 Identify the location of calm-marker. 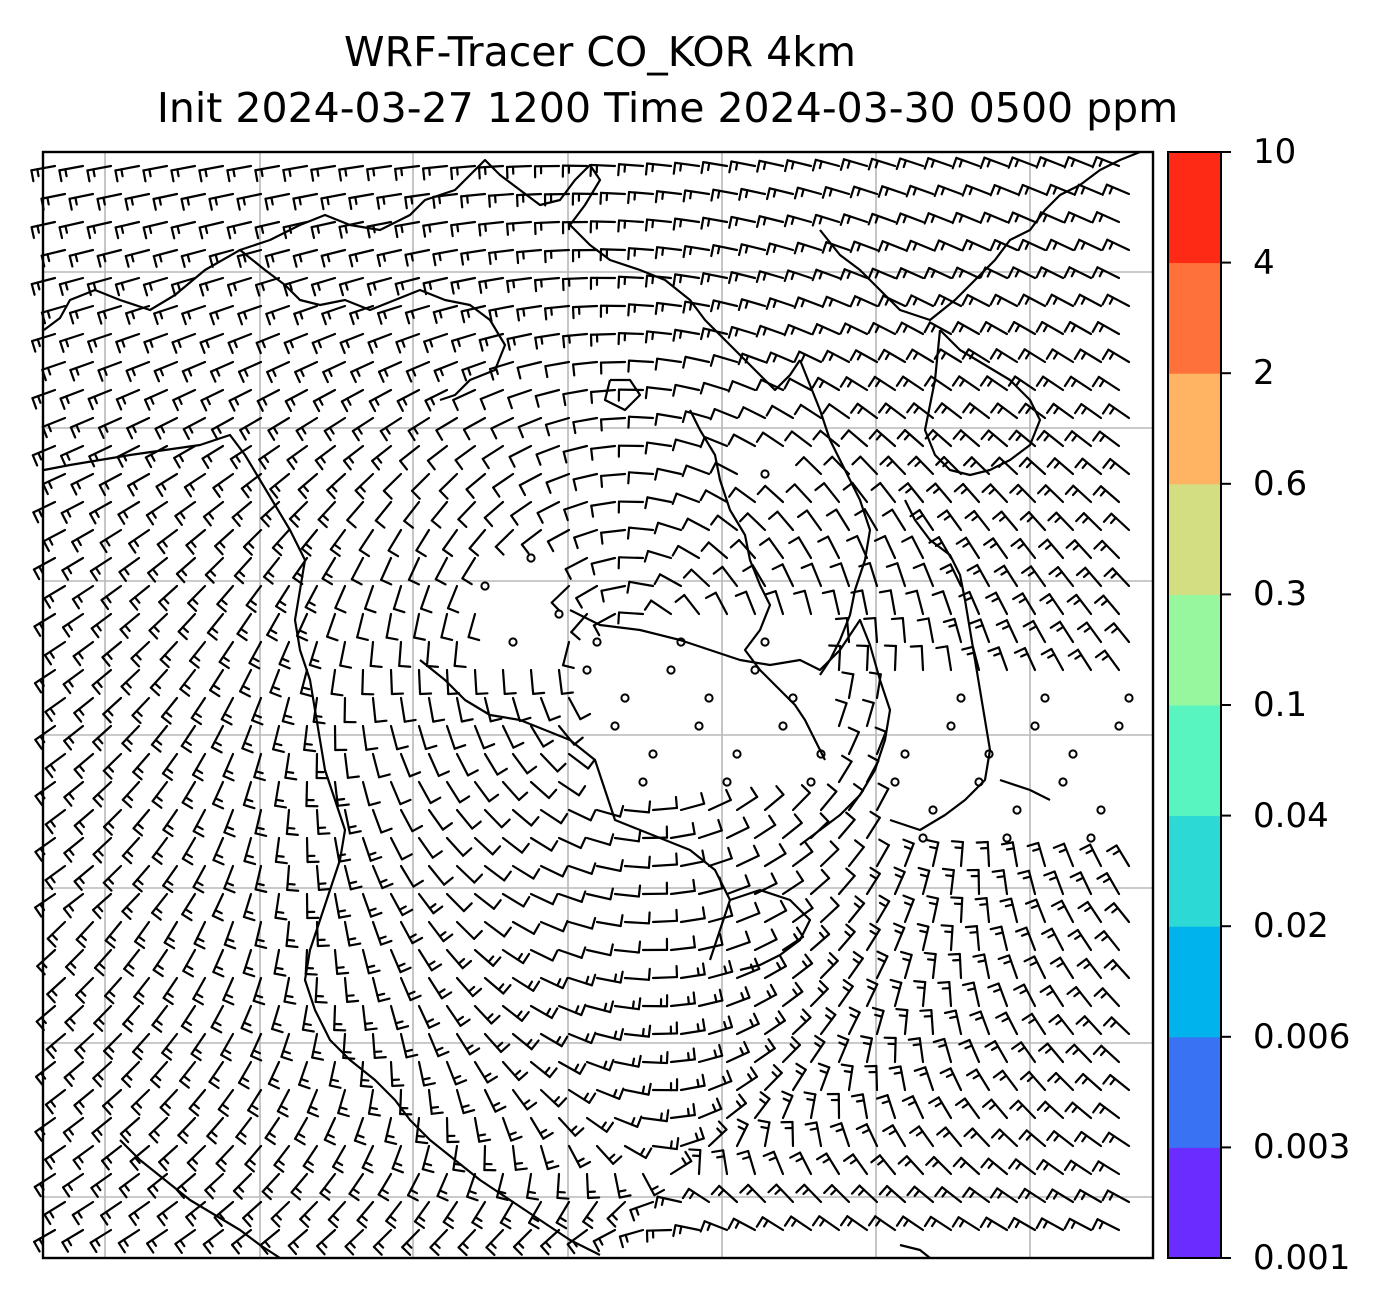
(1017, 810).